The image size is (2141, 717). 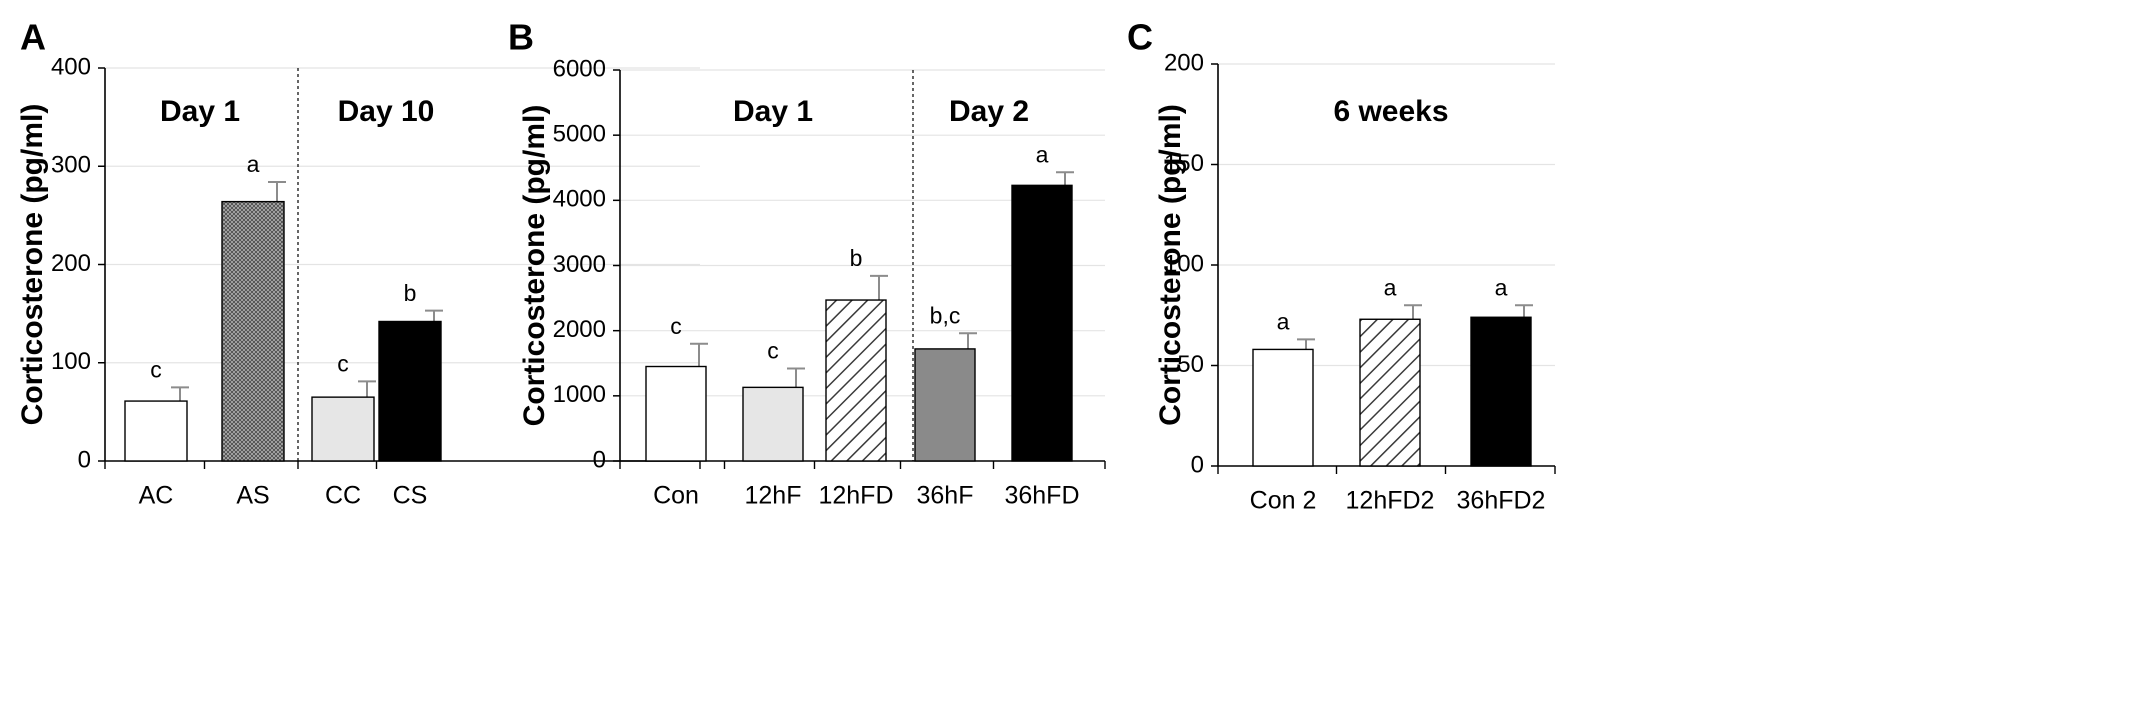 I want to click on category-label: 36hFD, so click(x=1041, y=496).